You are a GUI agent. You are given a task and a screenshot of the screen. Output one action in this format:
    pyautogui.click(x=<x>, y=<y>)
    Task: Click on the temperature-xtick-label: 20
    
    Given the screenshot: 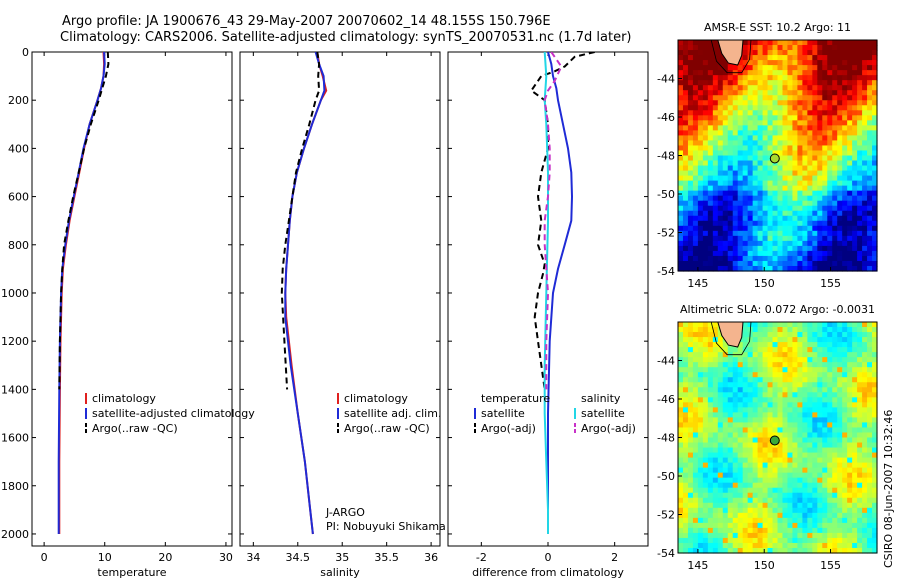 What is the action you would take?
    pyautogui.click(x=165, y=557)
    